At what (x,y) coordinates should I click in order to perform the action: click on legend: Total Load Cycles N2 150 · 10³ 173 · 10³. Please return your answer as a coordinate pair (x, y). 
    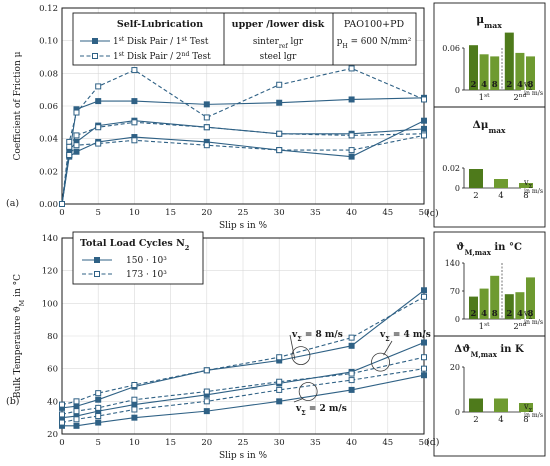
    Looking at the image, I should click on (138, 258).